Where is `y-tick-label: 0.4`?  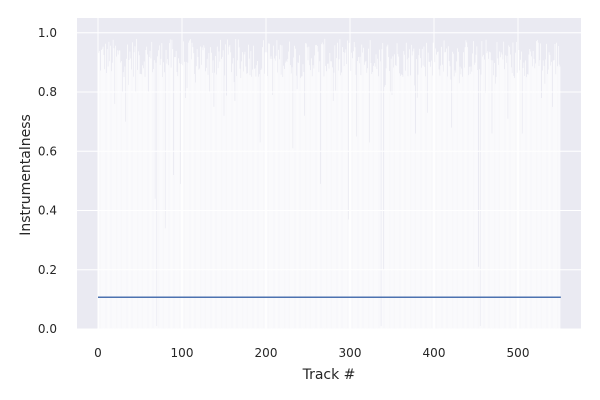
y-tick-label: 0.4 is located at coordinates (47, 211).